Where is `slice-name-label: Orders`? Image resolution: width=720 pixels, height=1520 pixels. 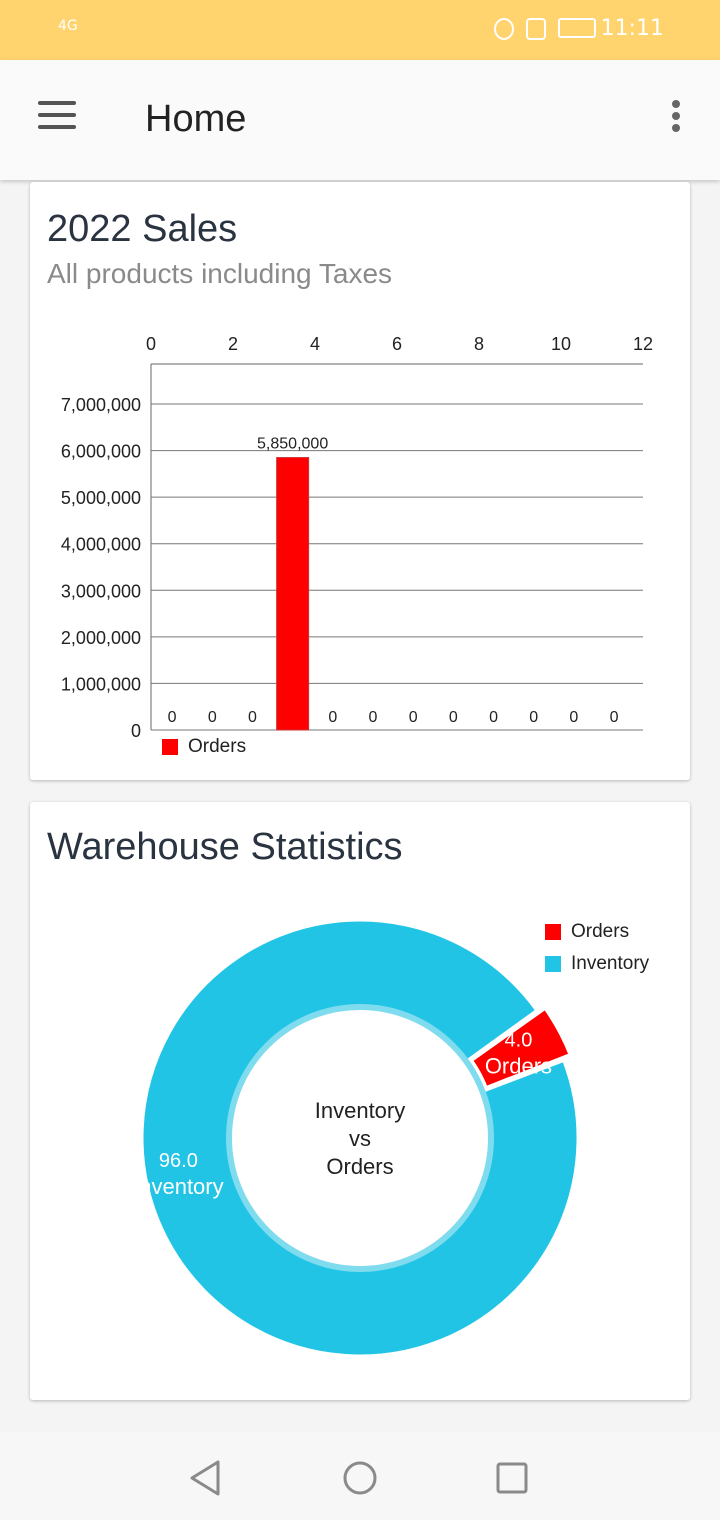 slice-name-label: Orders is located at coordinates (518, 1066).